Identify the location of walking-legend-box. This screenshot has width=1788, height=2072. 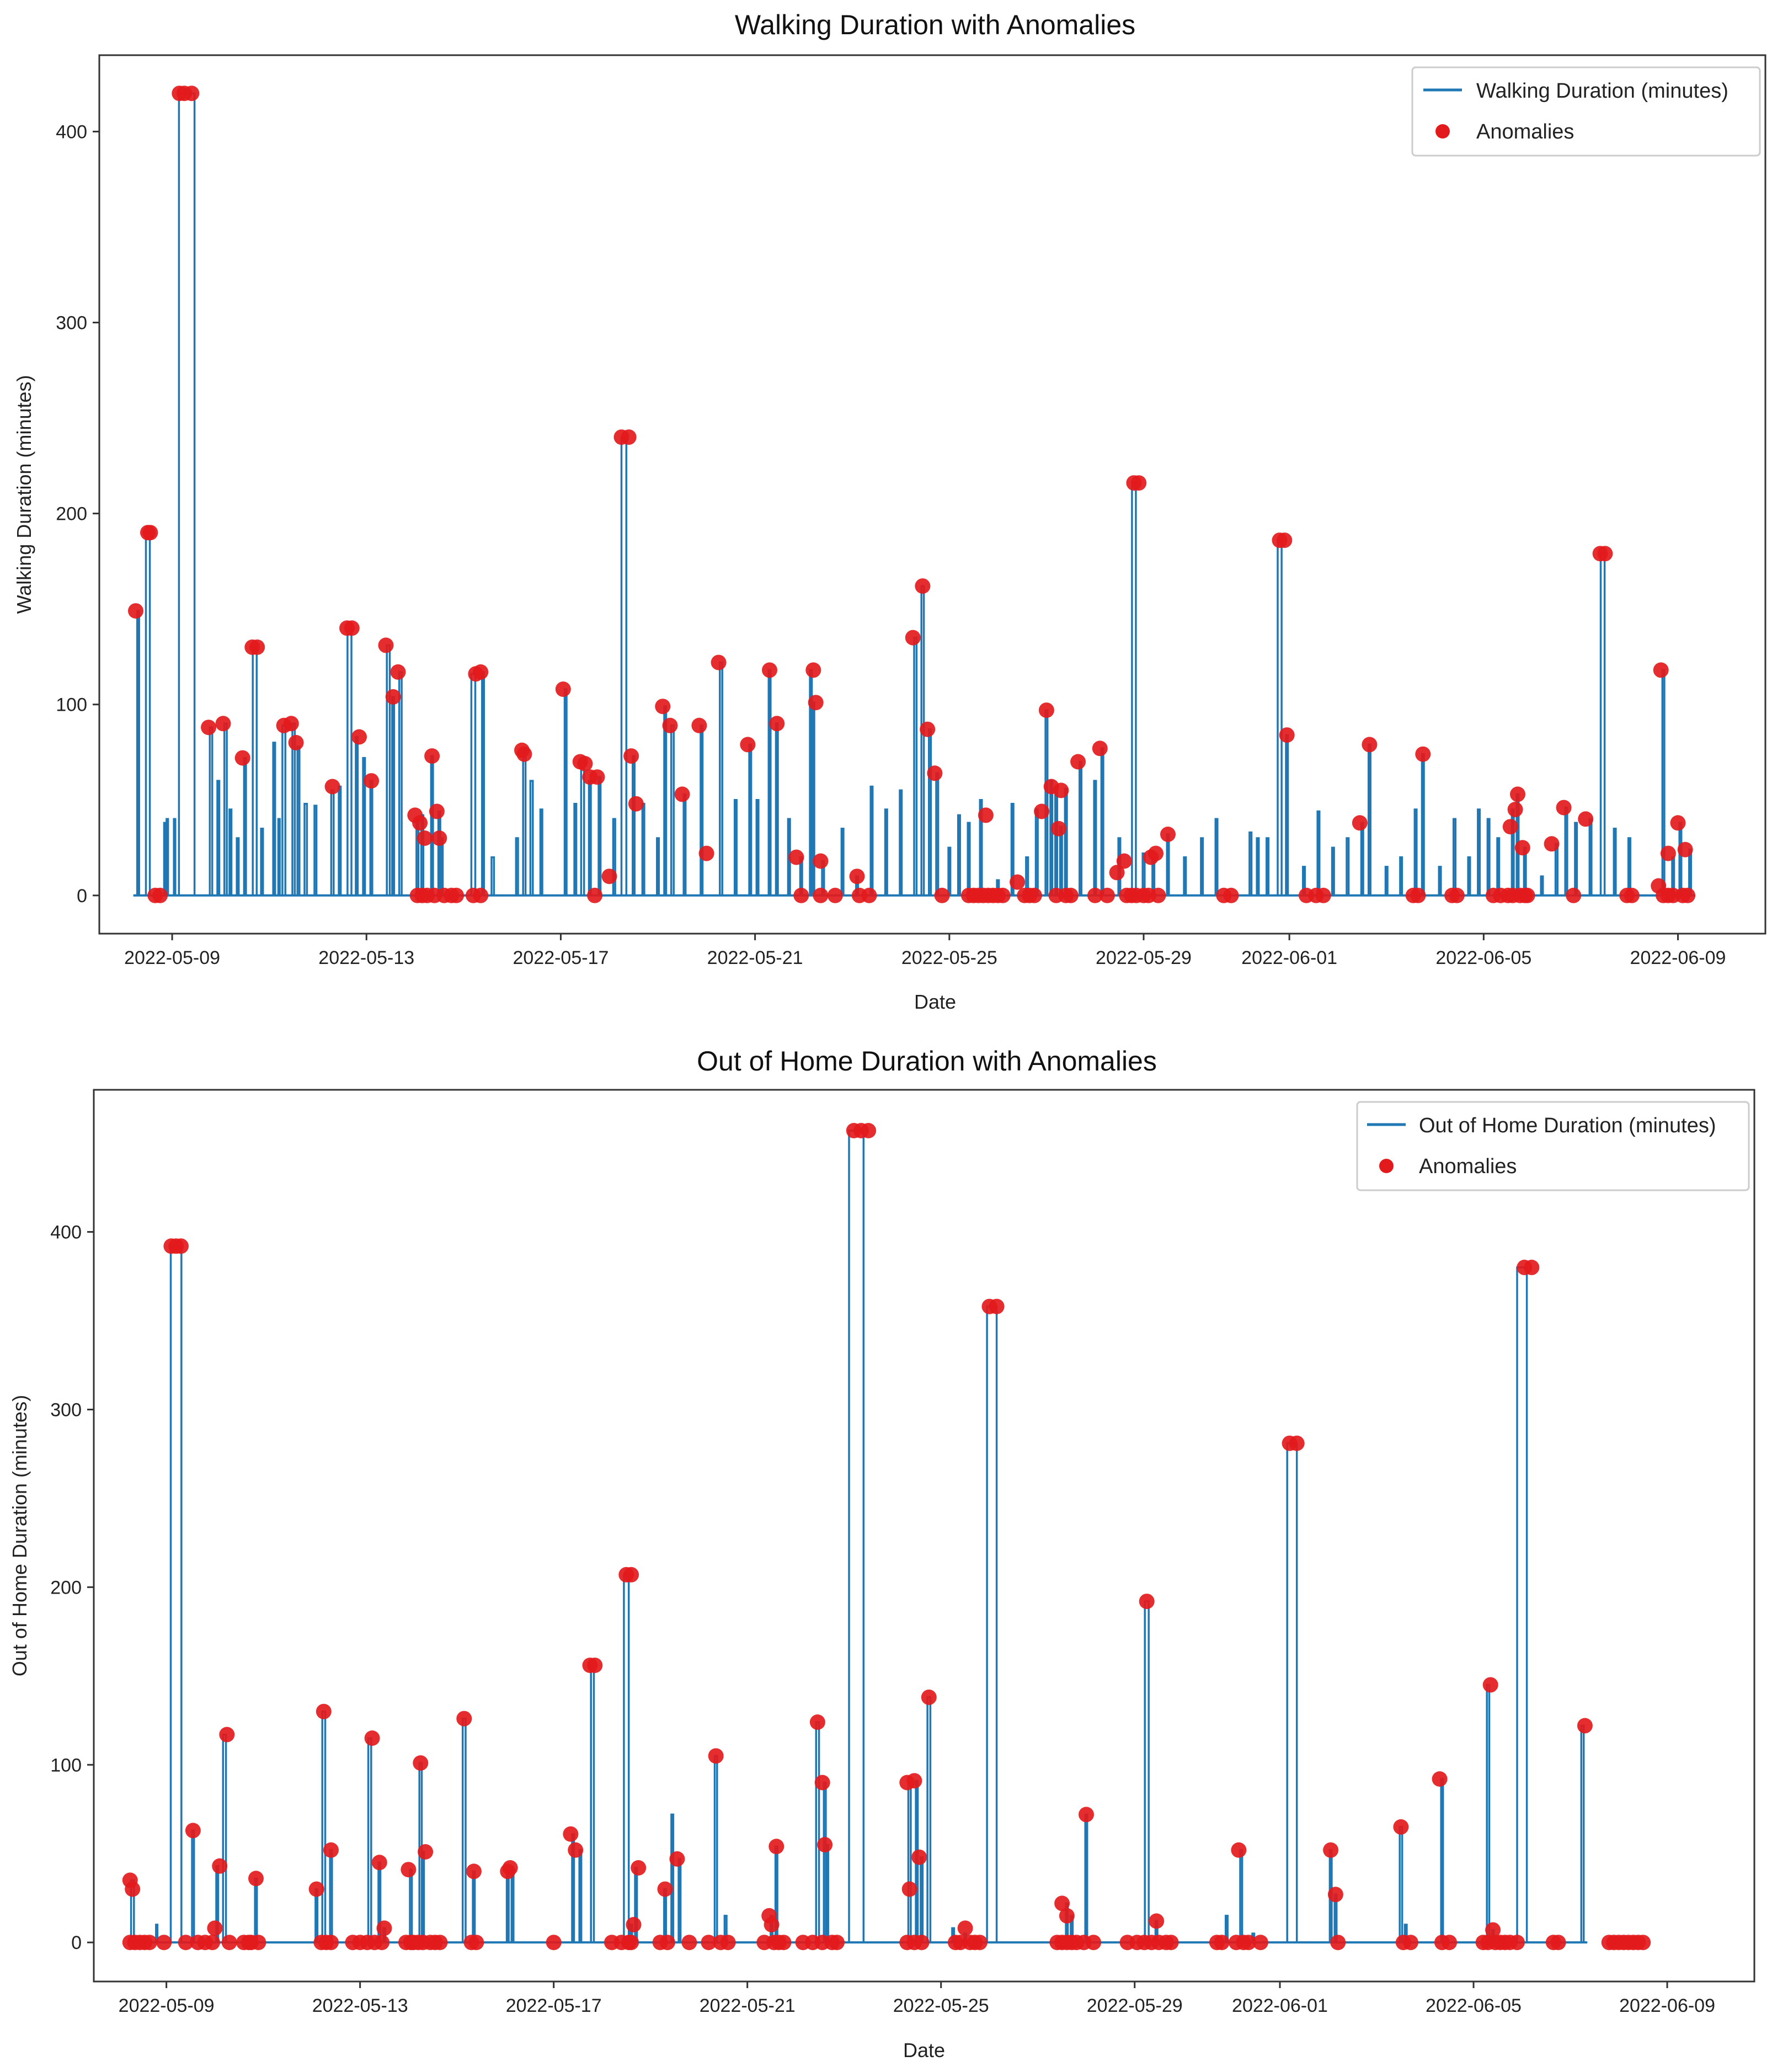
(1586, 111).